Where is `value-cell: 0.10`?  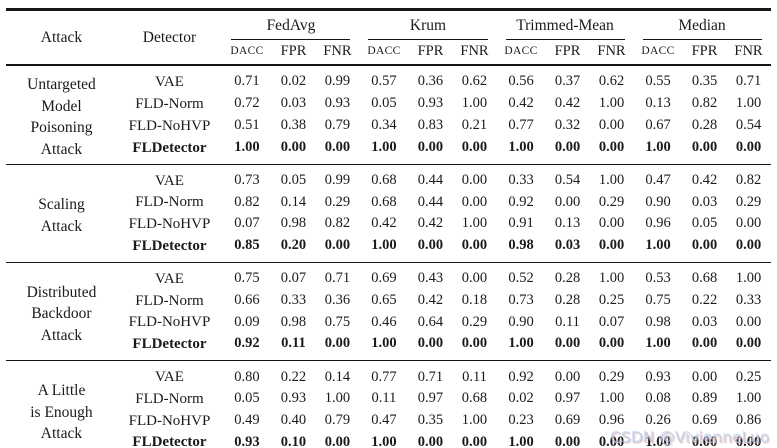
value-cell: 0.10 is located at coordinates (293, 440).